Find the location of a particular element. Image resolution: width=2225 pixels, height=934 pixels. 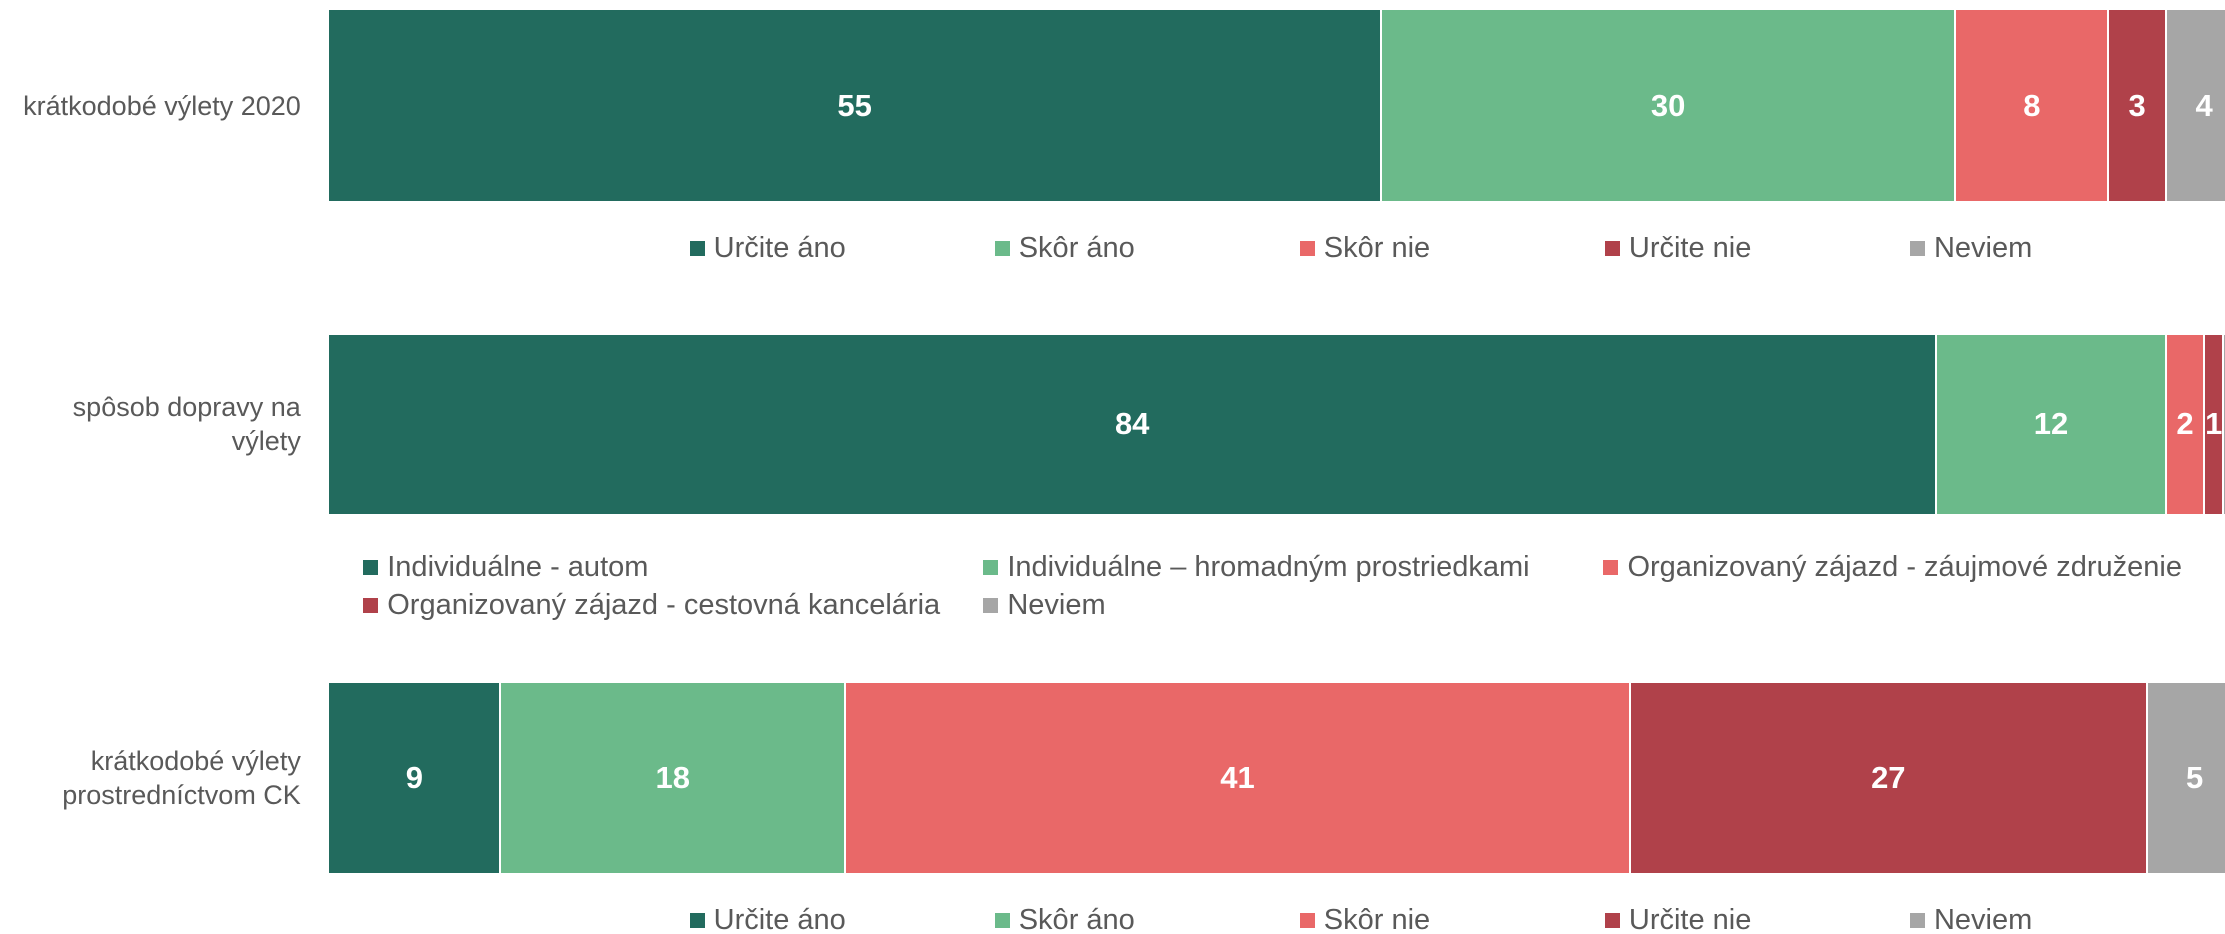

bar-segment: 18 is located at coordinates (674, 777).